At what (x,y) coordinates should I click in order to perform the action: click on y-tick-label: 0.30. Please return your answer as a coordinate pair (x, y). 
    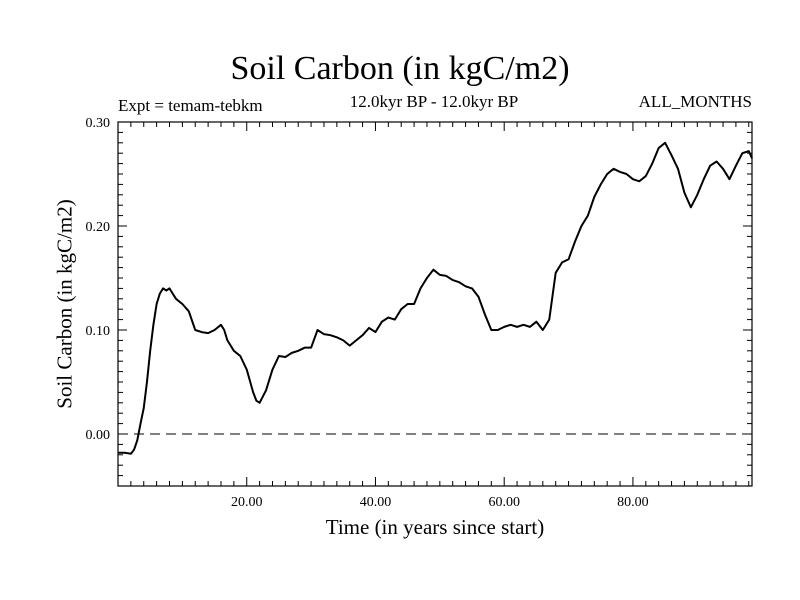
    Looking at the image, I should click on (98, 123).